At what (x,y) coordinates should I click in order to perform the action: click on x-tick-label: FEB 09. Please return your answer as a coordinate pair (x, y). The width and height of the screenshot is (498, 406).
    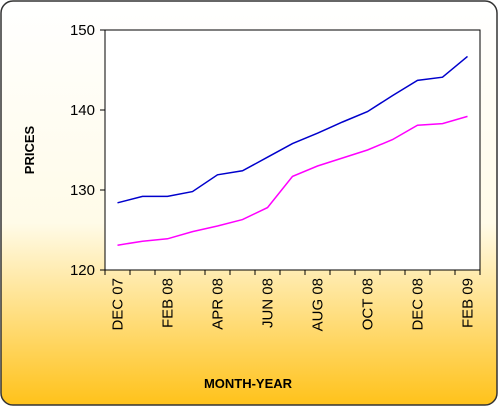
    Looking at the image, I should click on (468, 303).